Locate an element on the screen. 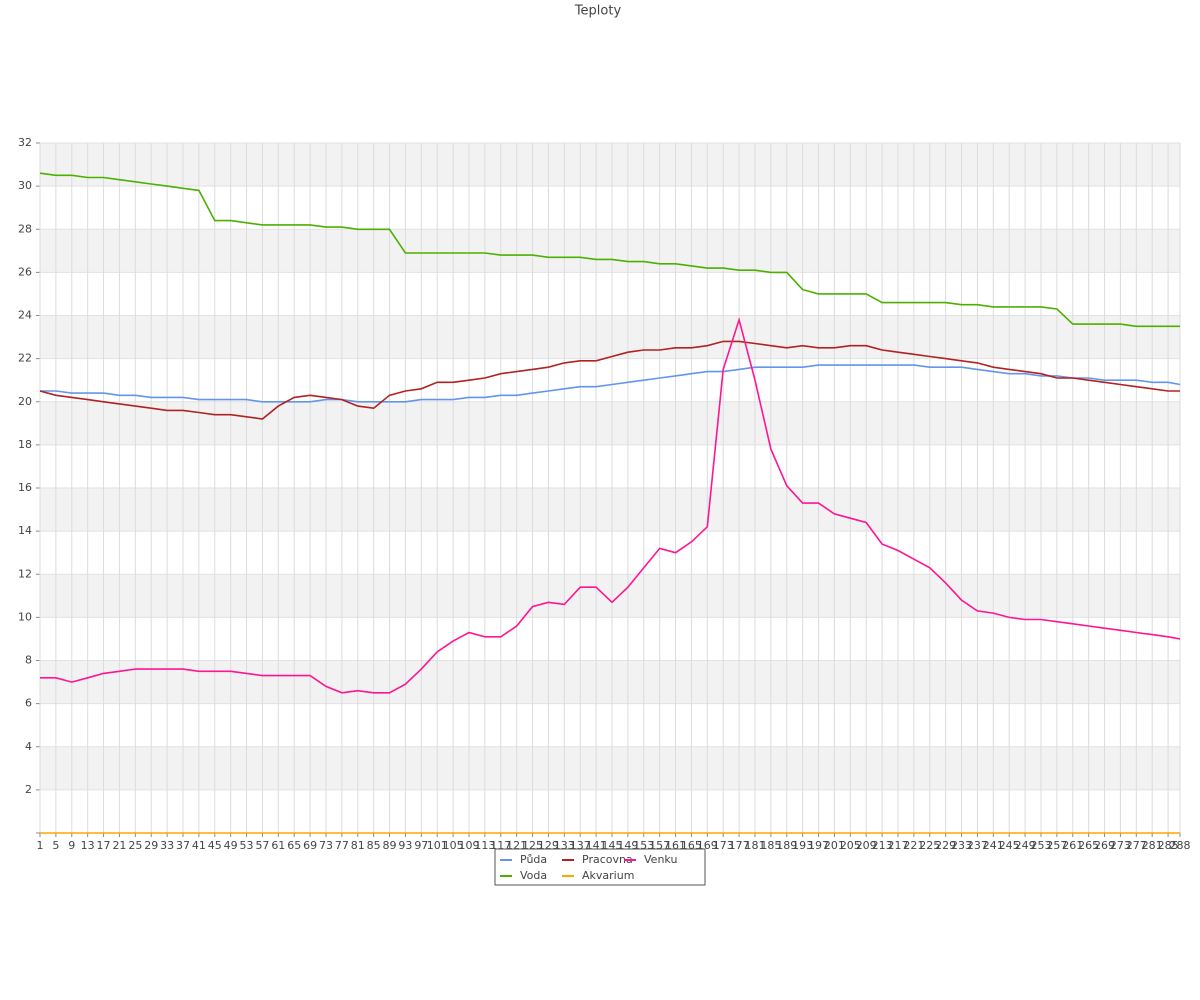 The width and height of the screenshot is (1200, 1000). chart-title: Teploty is located at coordinates (598, 11).